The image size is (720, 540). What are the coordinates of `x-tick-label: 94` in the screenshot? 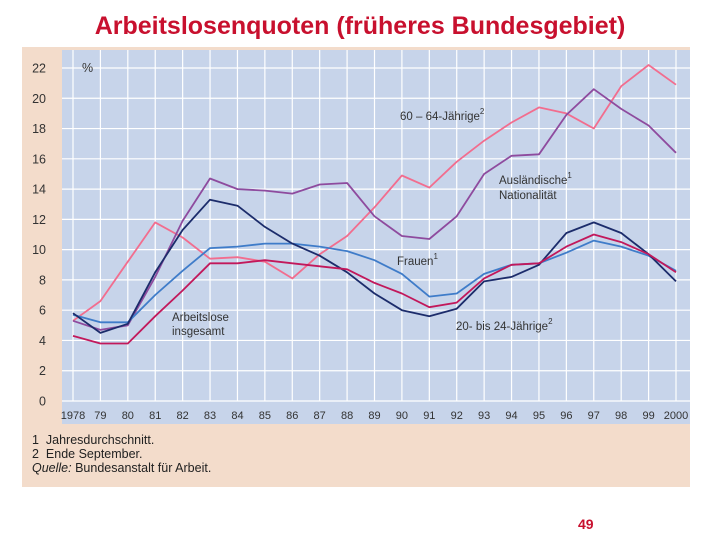 It's located at (511, 416).